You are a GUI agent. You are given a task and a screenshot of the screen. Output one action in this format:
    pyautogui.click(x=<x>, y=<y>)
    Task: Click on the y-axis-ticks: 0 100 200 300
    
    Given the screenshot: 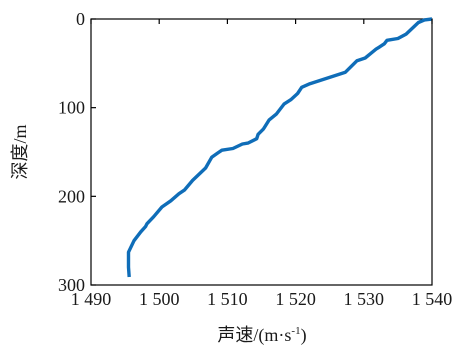 What is the action you would take?
    pyautogui.click(x=77, y=152)
    